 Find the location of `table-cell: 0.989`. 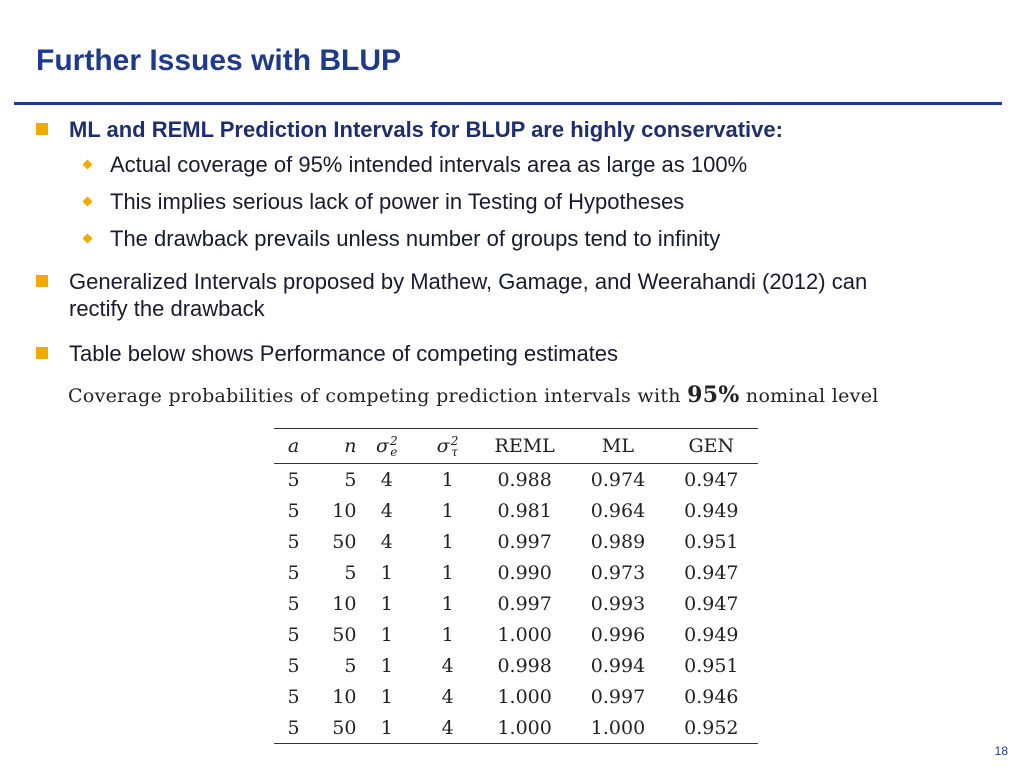

table-cell: 0.989 is located at coordinates (618, 541).